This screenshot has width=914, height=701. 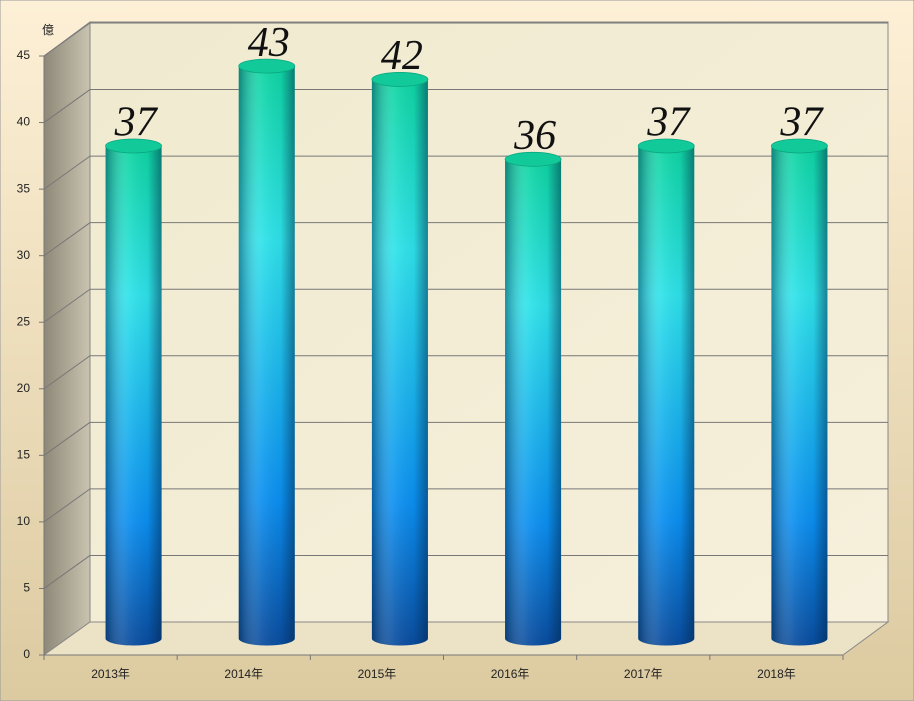 What do you see at coordinates (776, 674) in the screenshot?
I see `x-tick-label: 2018年` at bounding box center [776, 674].